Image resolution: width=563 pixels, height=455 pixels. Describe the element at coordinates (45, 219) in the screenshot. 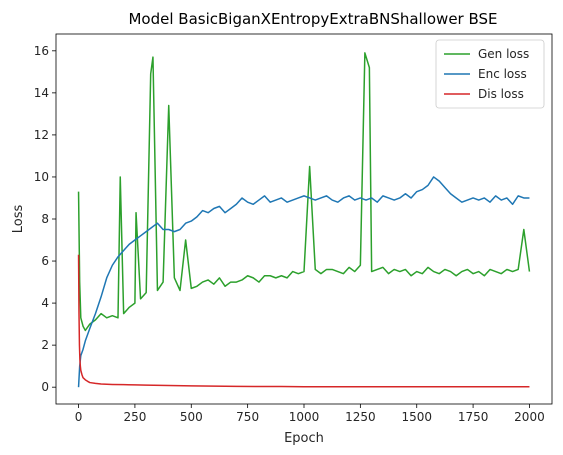

I see `y-tick-label: 8` at that location.